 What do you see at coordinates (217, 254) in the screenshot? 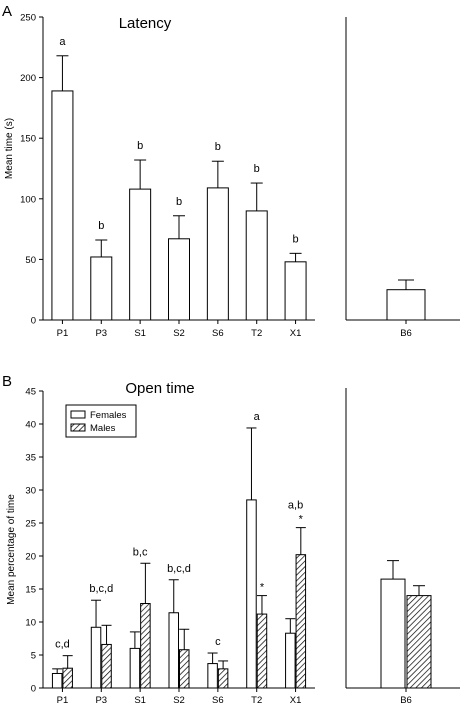
I see `panel-a-bar-S6` at bounding box center [217, 254].